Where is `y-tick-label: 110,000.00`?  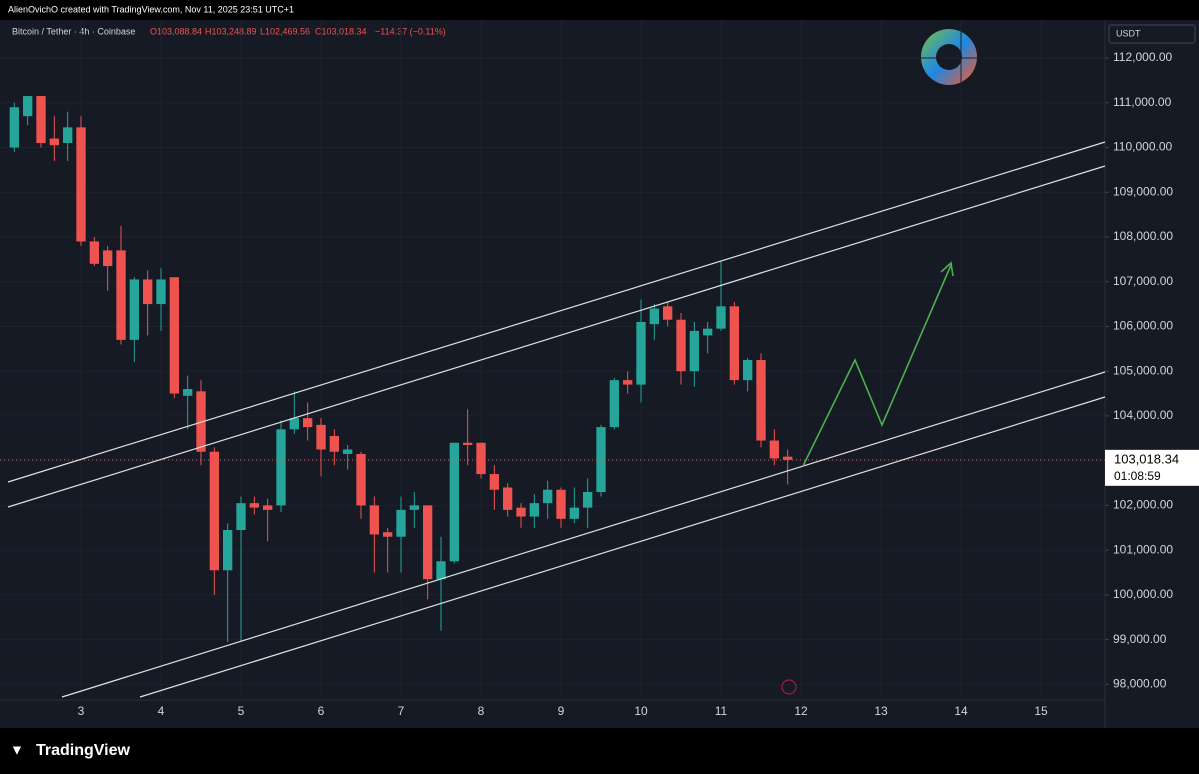
y-tick-label: 110,000.00 is located at coordinates (1142, 147).